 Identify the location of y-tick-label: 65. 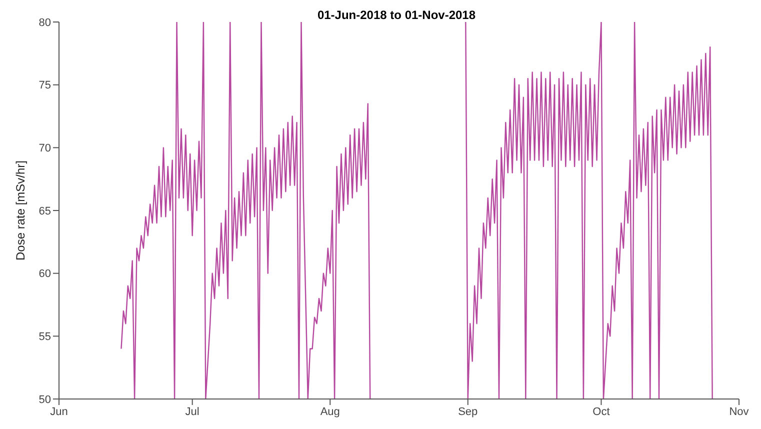
(44, 211).